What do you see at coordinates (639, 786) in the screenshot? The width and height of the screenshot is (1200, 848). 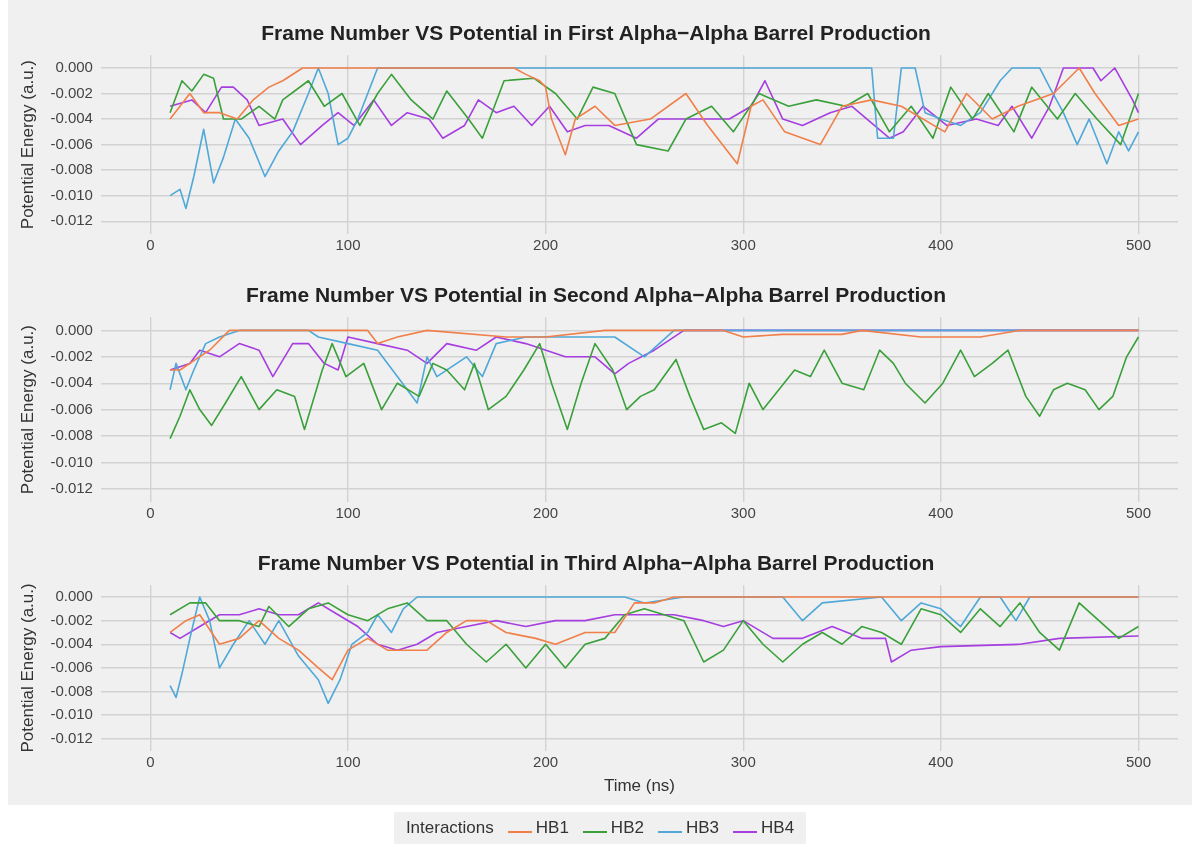 I see `x-axis-title: Time (ns)` at bounding box center [639, 786].